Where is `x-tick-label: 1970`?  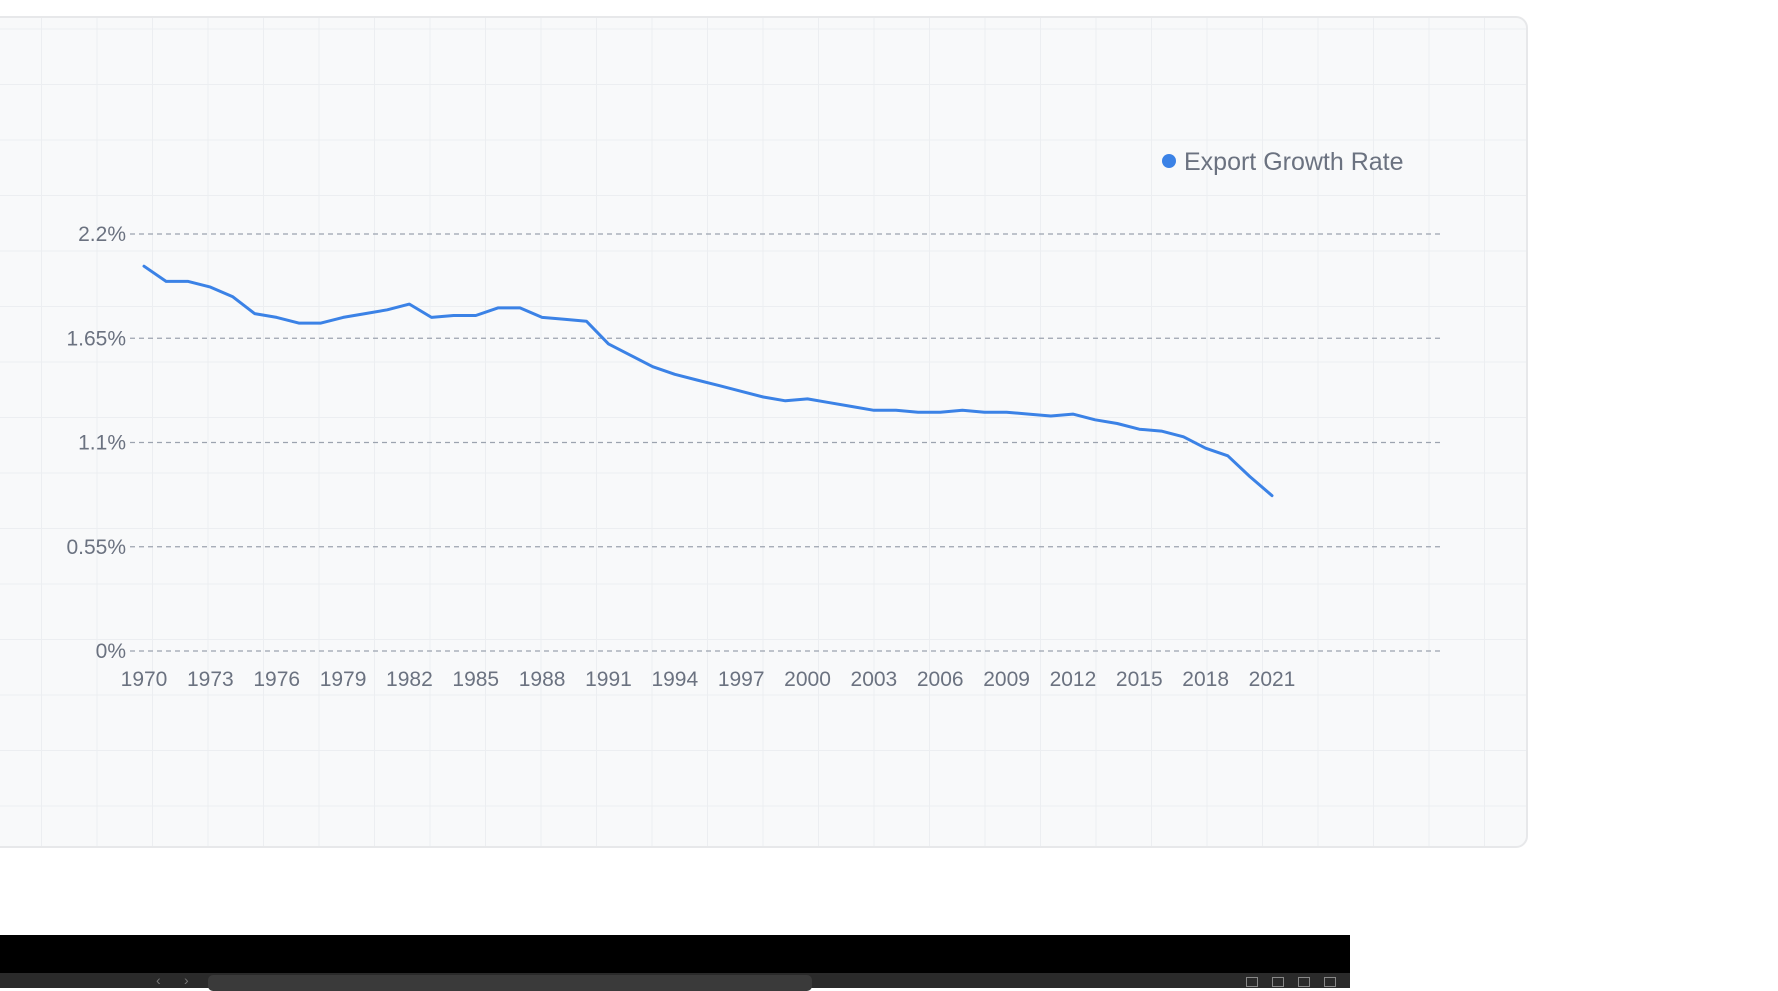
x-tick-label: 1970 is located at coordinates (144, 679).